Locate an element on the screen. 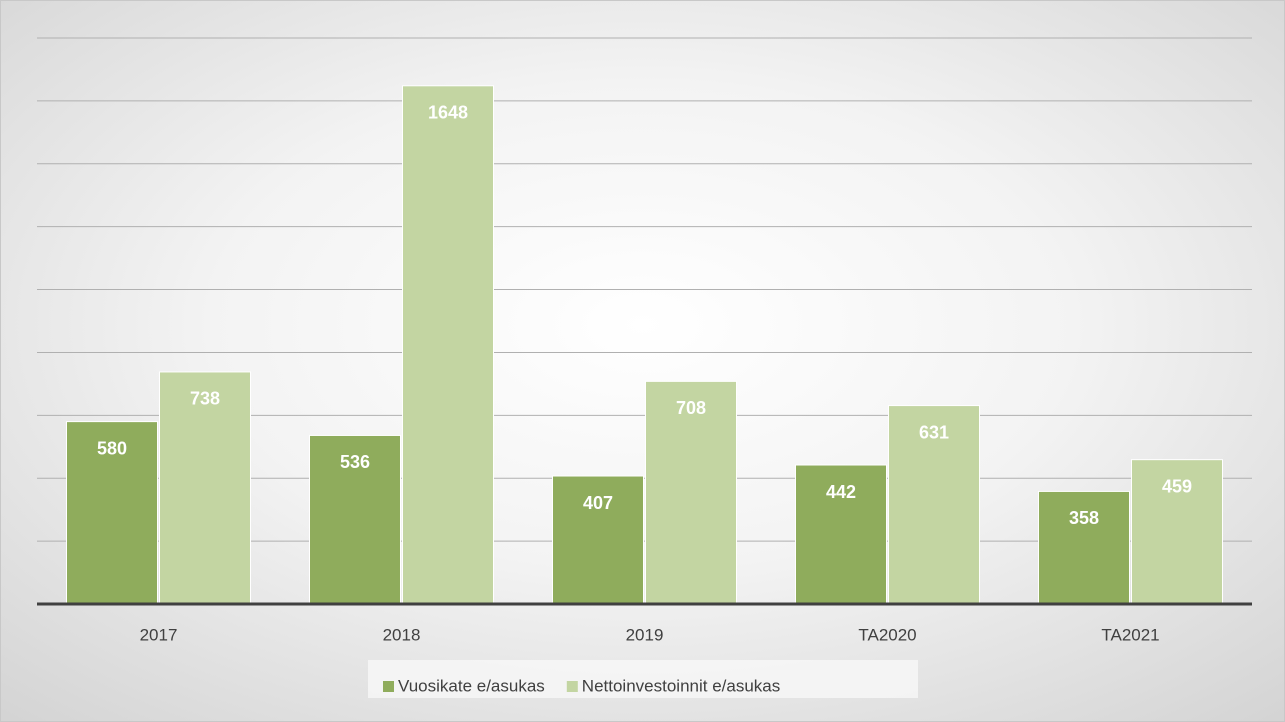 Image resolution: width=1285 pixels, height=722 pixels. data-label: 1648 is located at coordinates (448, 113).